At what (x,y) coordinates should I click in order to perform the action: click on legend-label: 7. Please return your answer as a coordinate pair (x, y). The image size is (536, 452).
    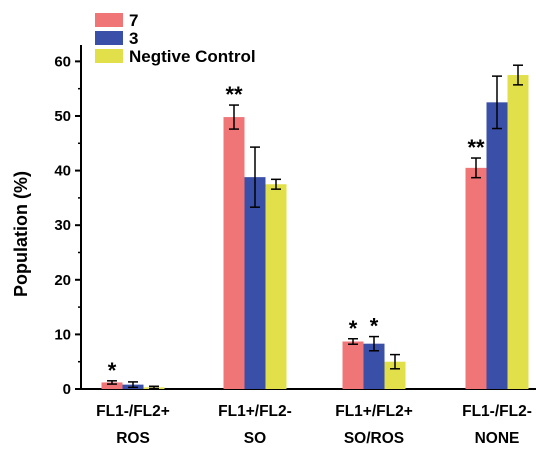
    Looking at the image, I should click on (133, 20).